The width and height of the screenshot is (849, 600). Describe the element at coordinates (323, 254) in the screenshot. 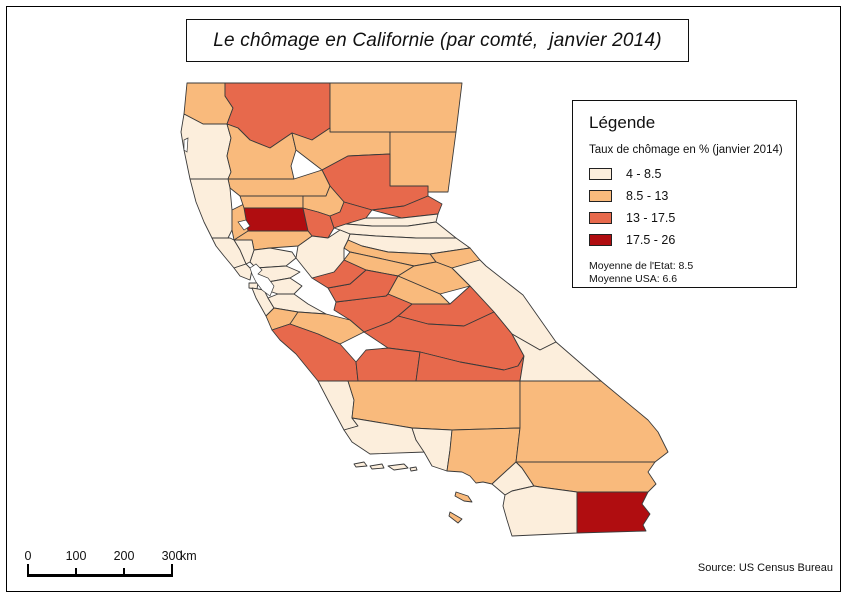

I see `county-sacramento` at that location.